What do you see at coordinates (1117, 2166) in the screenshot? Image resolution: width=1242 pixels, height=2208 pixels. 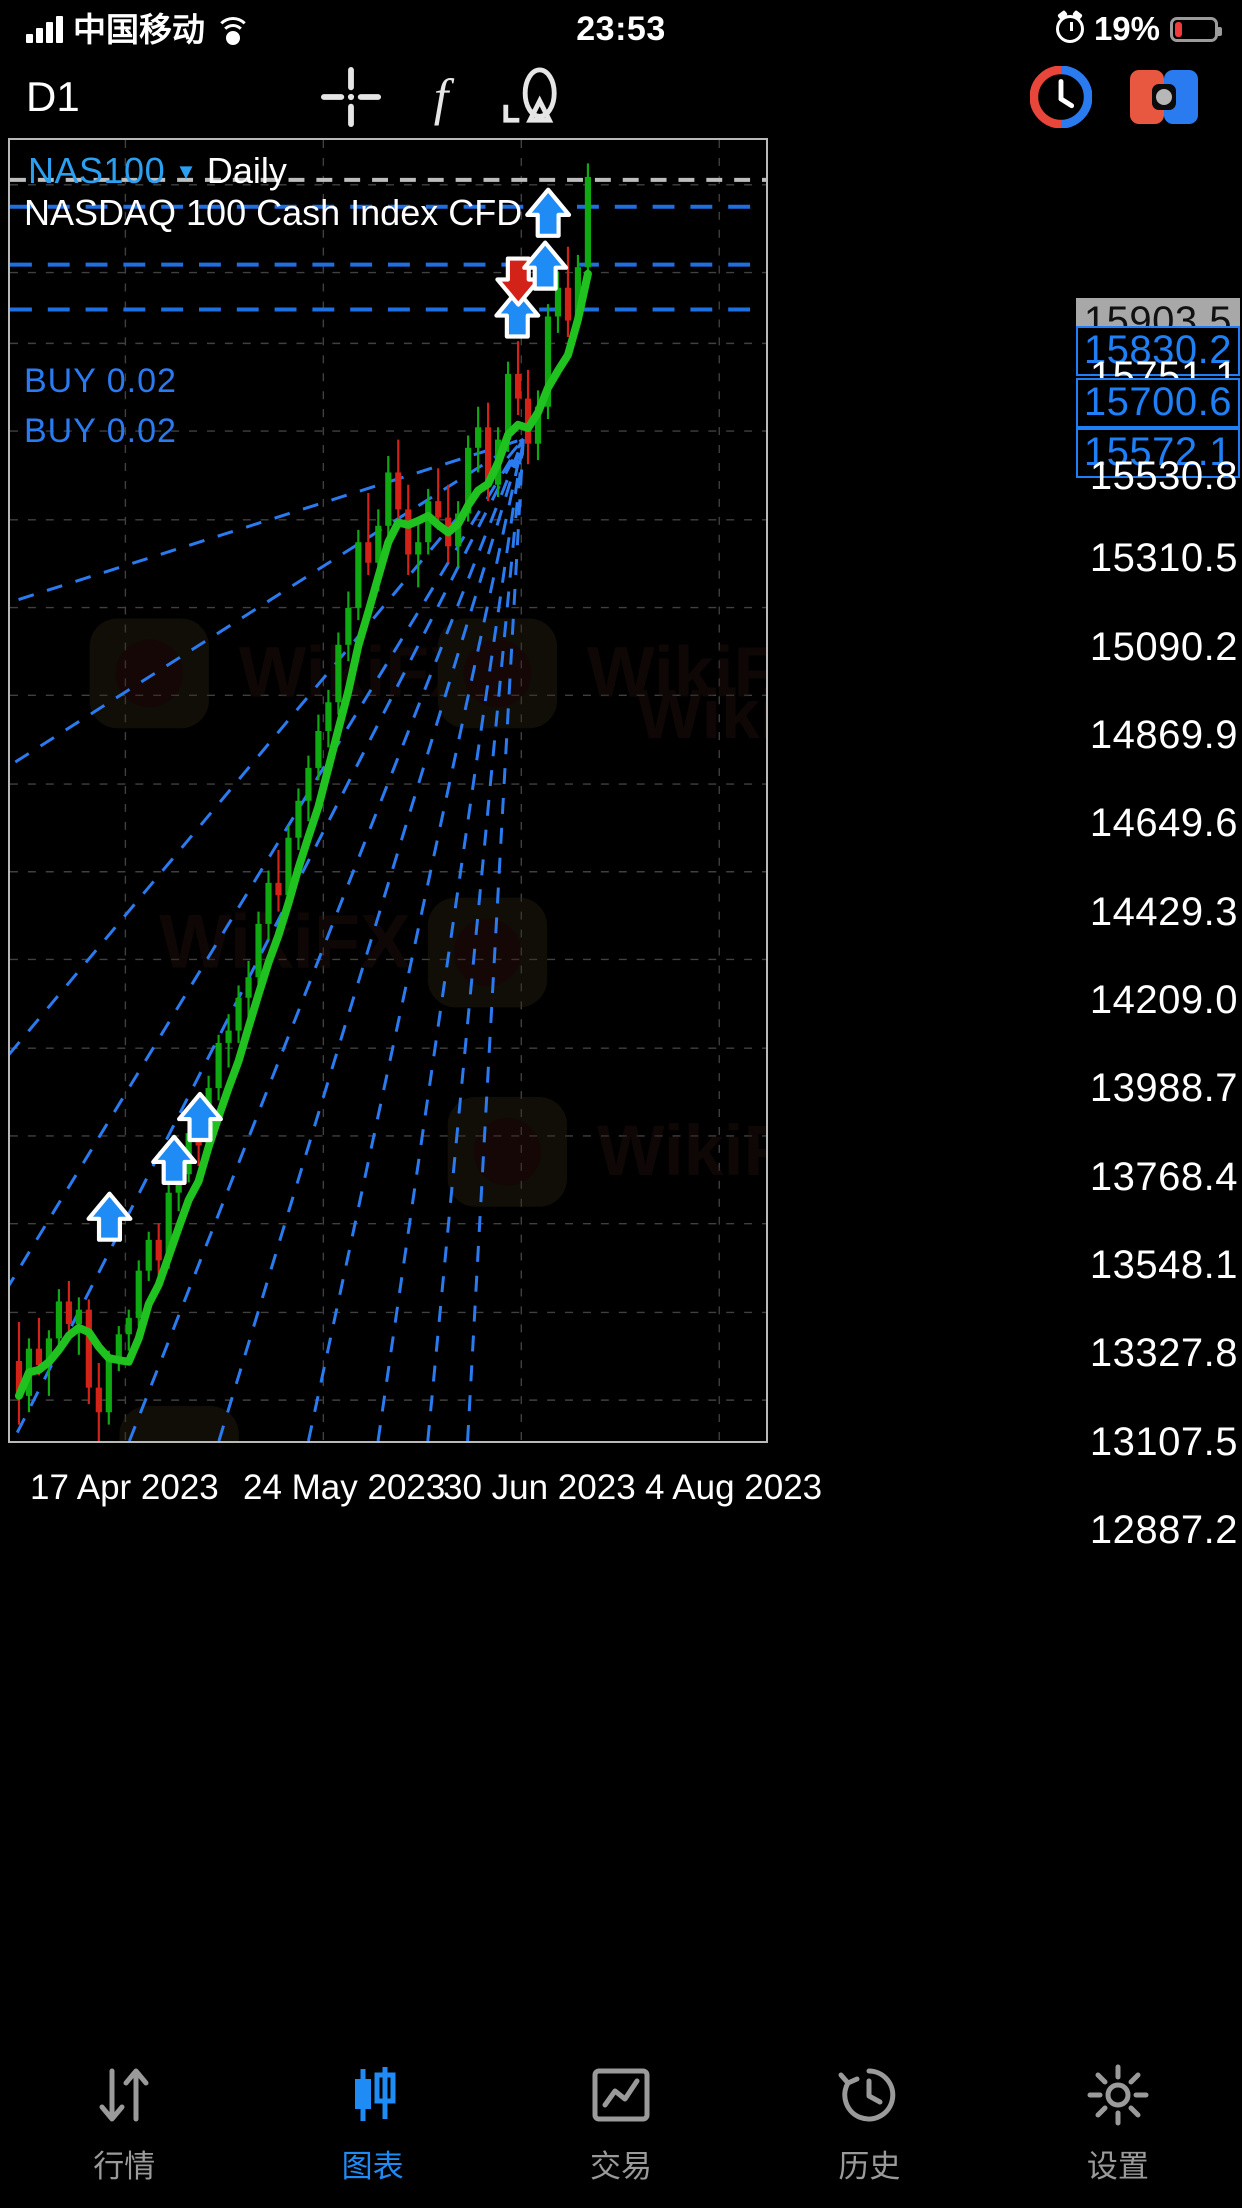 I see `nav-item-label: 设置` at bounding box center [1117, 2166].